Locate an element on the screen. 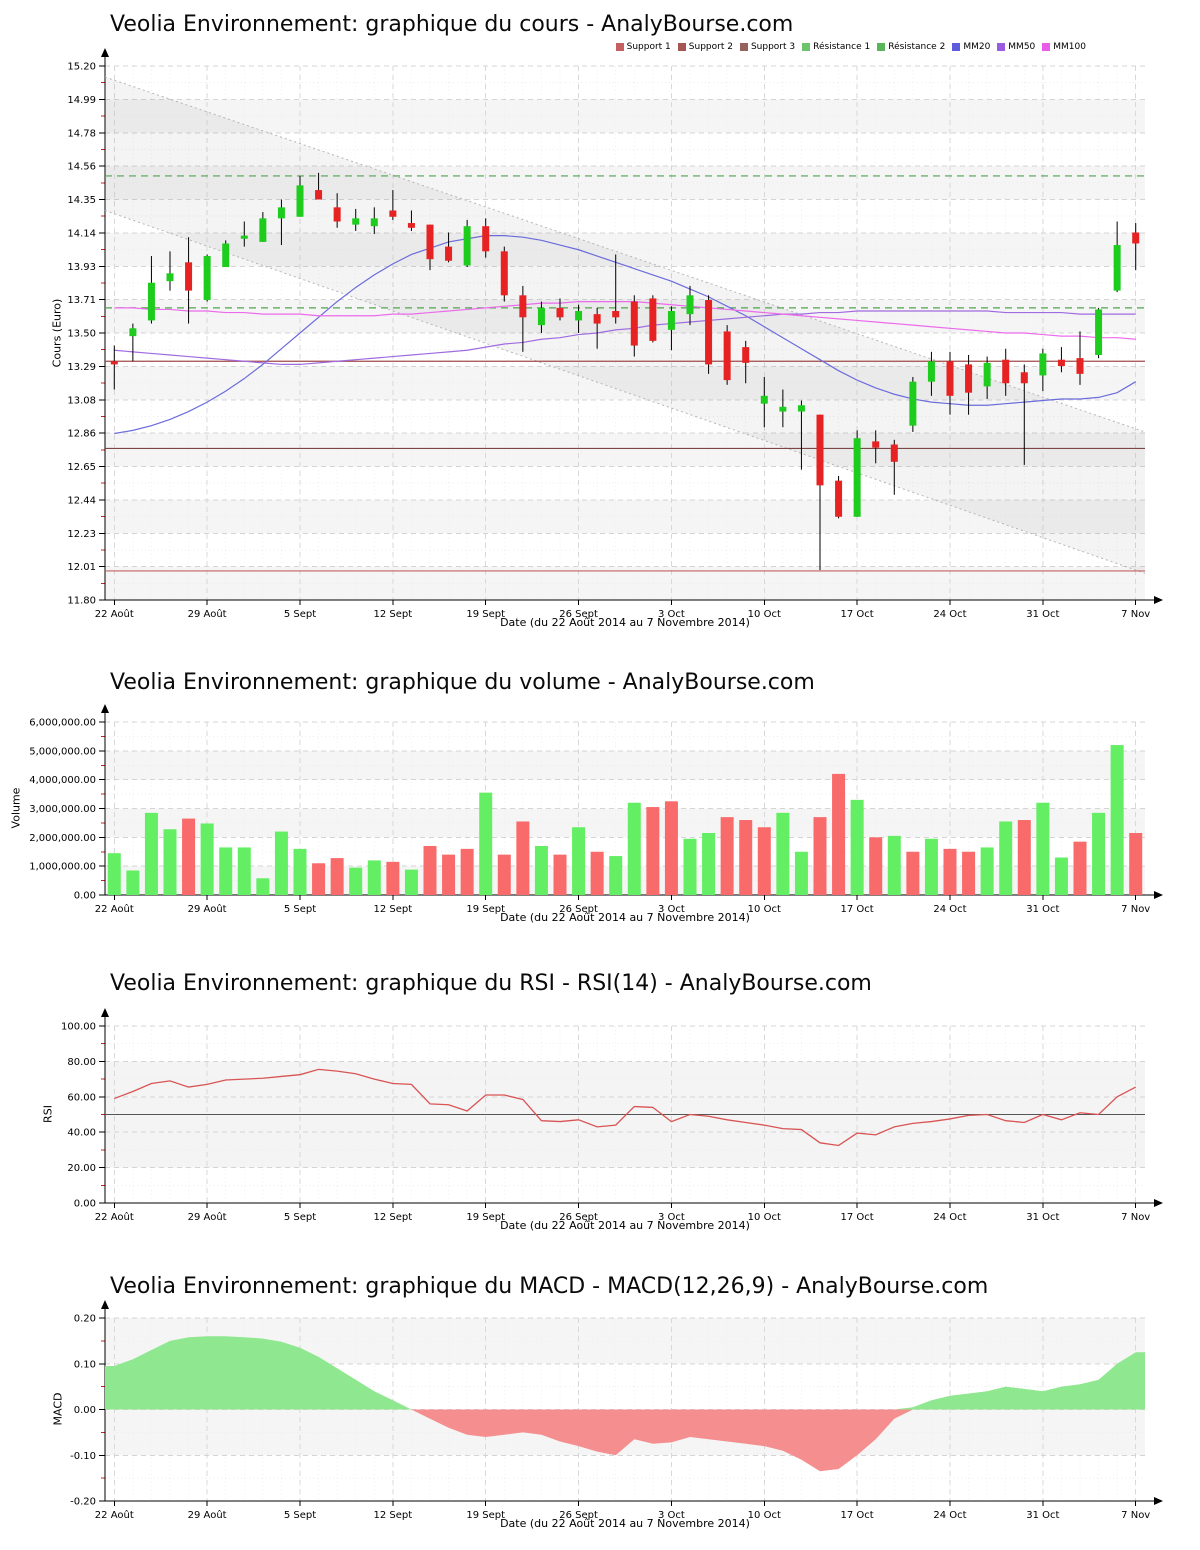 Image resolution: width=1200 pixels, height=1550 pixels. rsi-y-tick-label: 0.00 is located at coordinates (85, 1204).